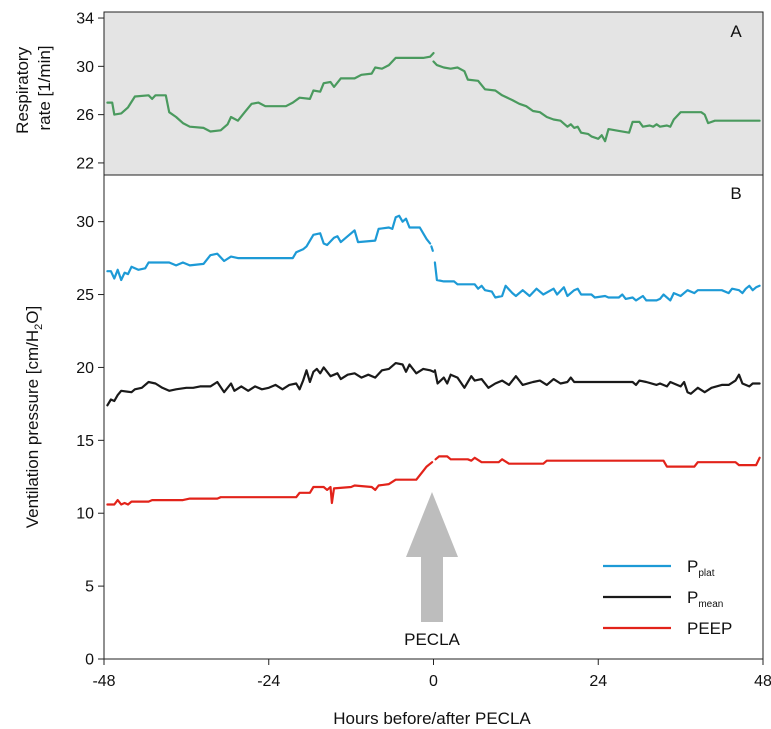  Describe the element at coordinates (692, 566) in the screenshot. I see `legend-pplat-main: P` at that location.